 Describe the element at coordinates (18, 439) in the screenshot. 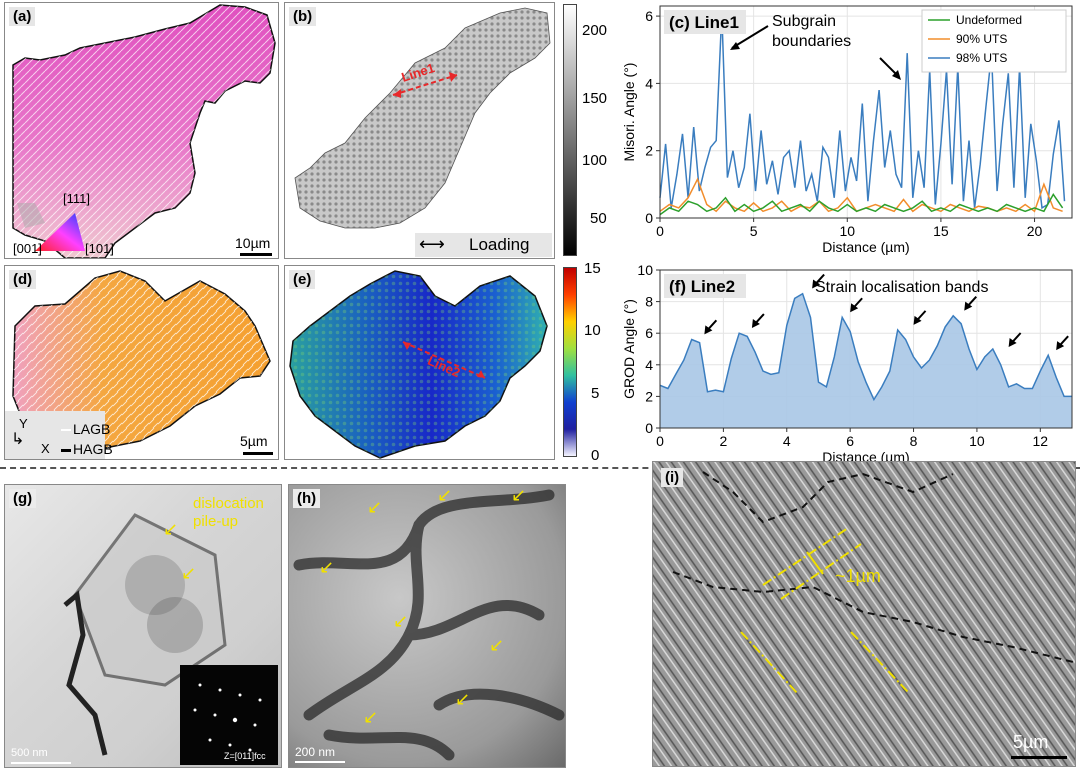

I see `axis-arrows-icon: ↳` at that location.